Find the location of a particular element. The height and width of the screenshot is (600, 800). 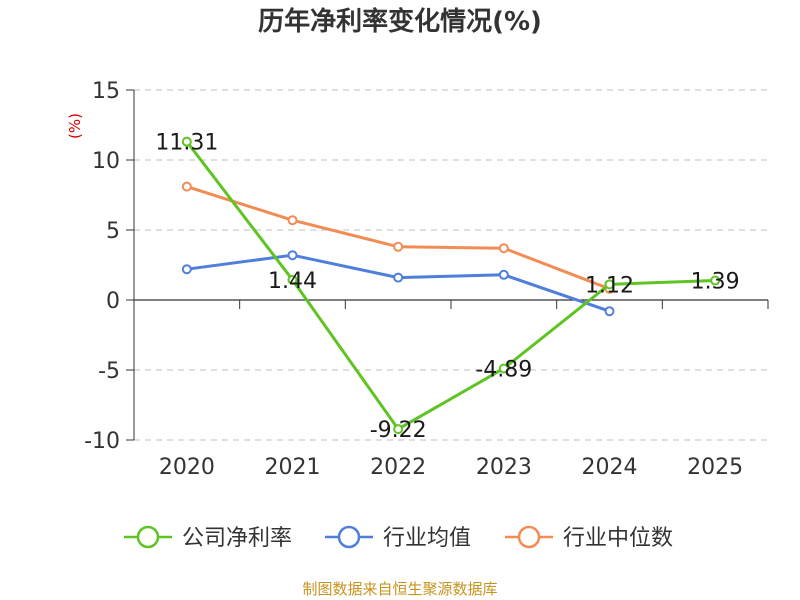

y-tick-label: 15 is located at coordinates (106, 91).